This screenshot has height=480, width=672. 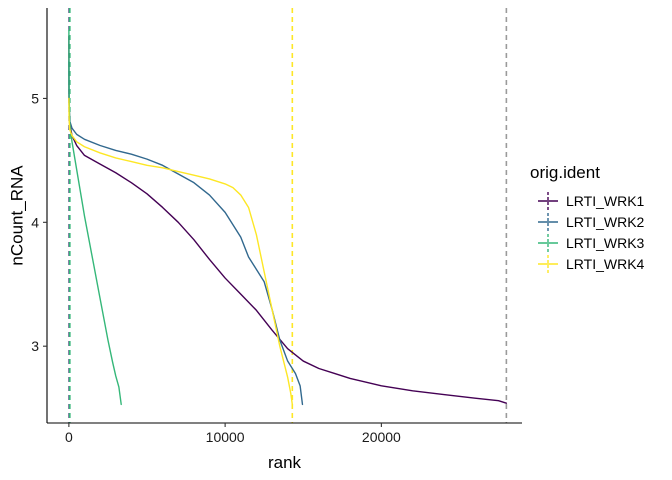 What do you see at coordinates (605, 201) in the screenshot?
I see `legend-label: LRTI_WRK1` at bounding box center [605, 201].